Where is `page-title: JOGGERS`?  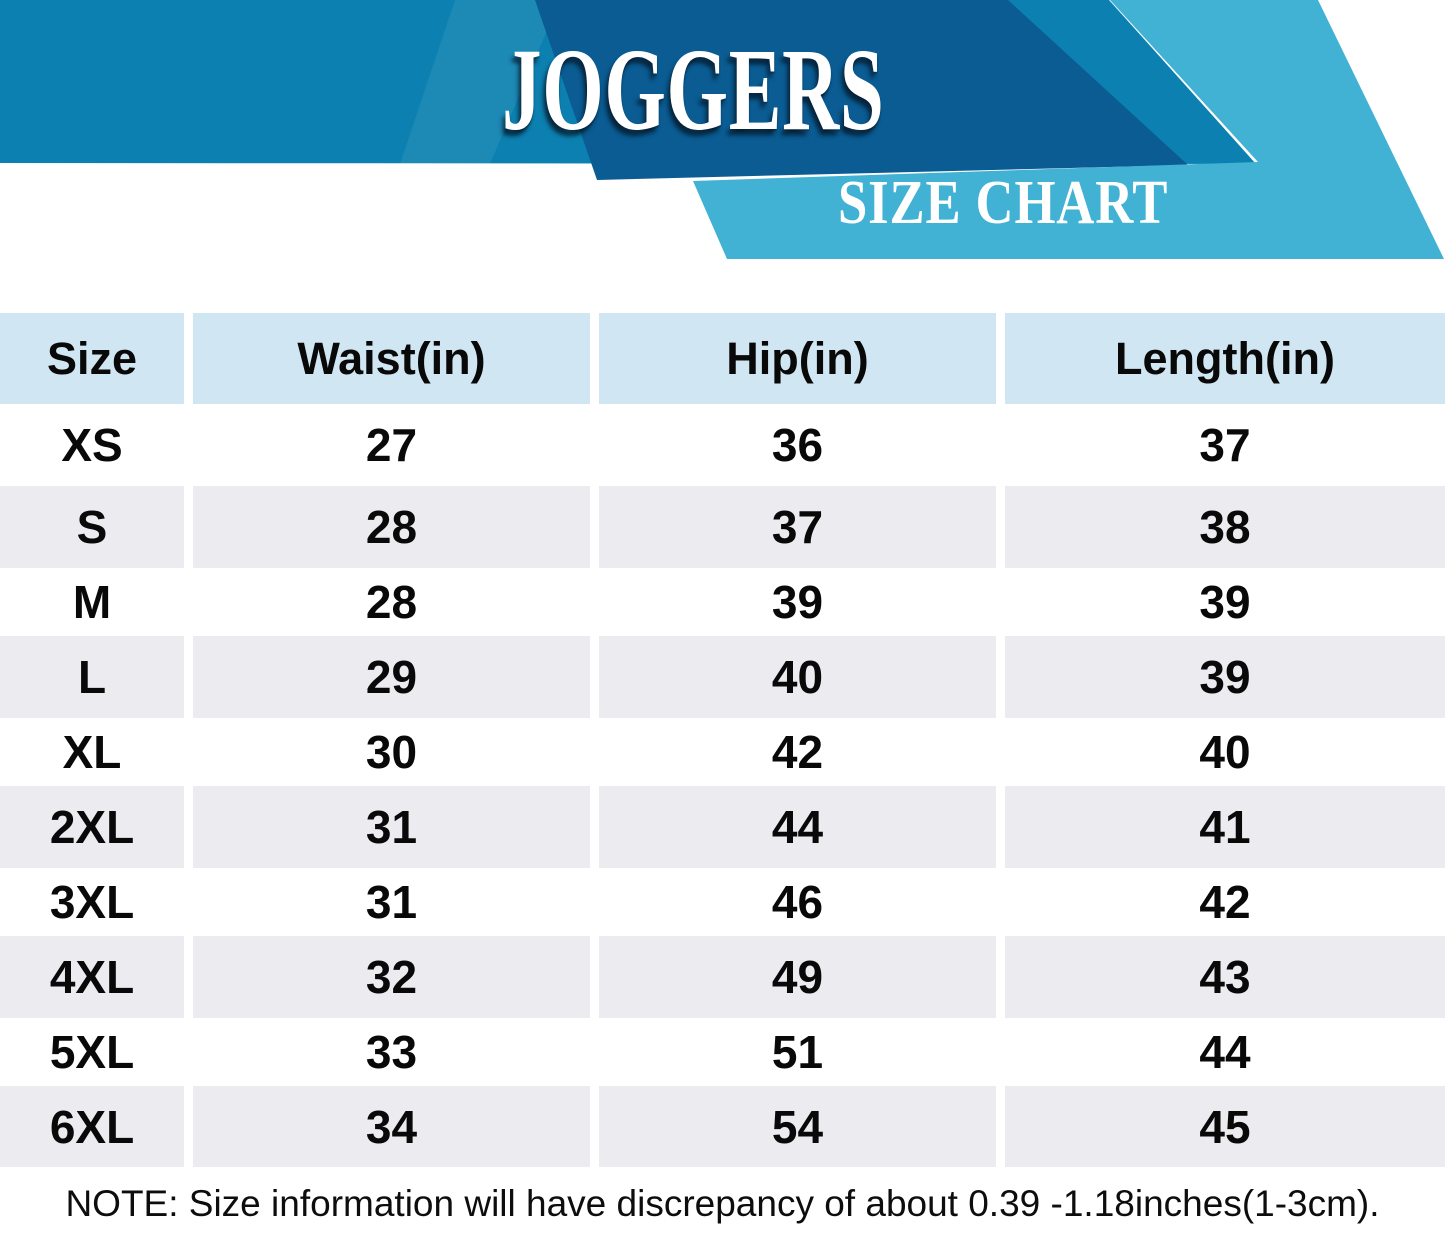 page-title: JOGGERS is located at coordinates (693, 89).